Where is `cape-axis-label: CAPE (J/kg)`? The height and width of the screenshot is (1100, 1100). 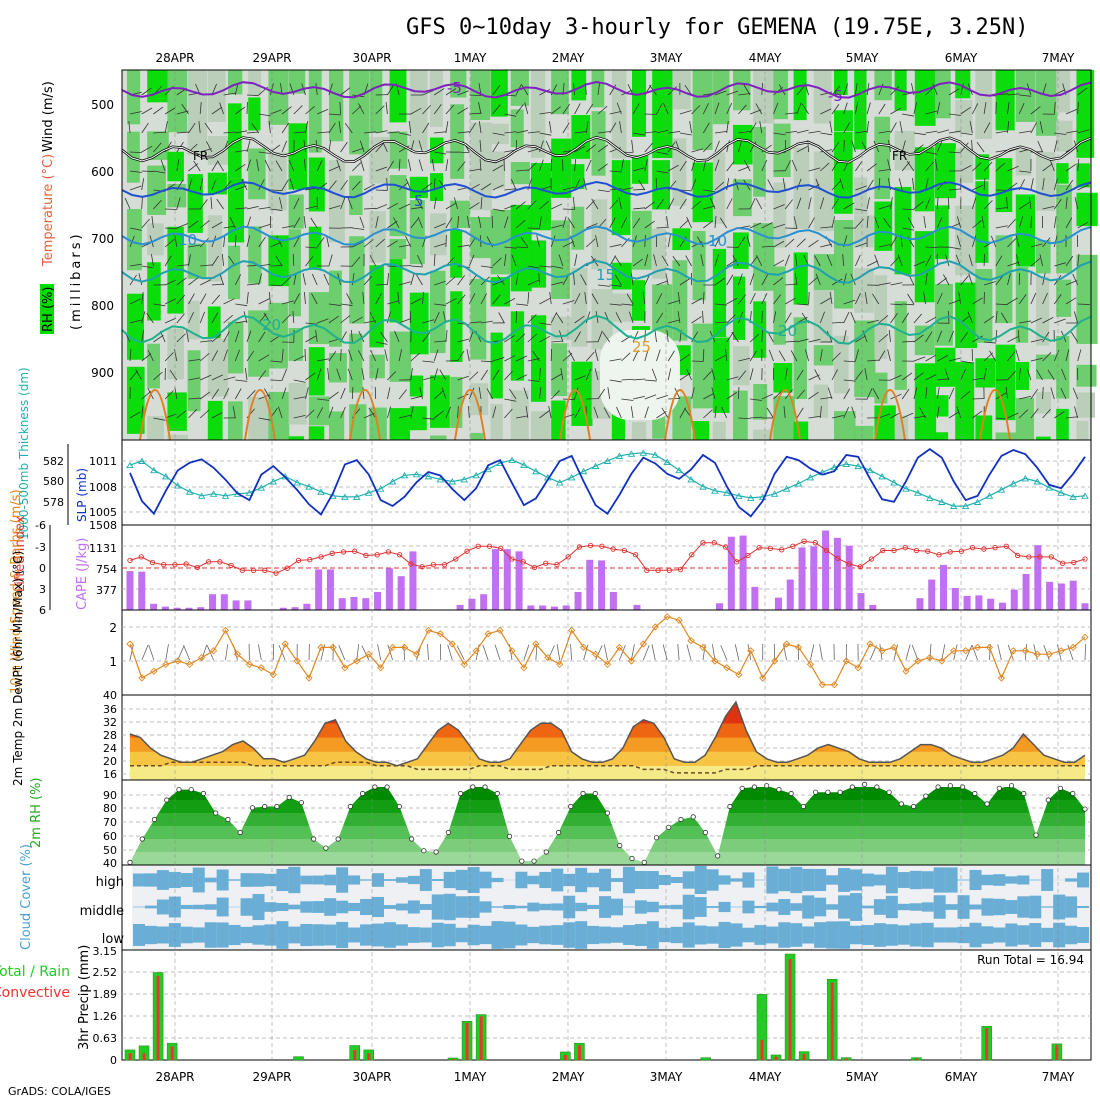 cape-axis-label: CAPE (J/kg) is located at coordinates (82, 574).